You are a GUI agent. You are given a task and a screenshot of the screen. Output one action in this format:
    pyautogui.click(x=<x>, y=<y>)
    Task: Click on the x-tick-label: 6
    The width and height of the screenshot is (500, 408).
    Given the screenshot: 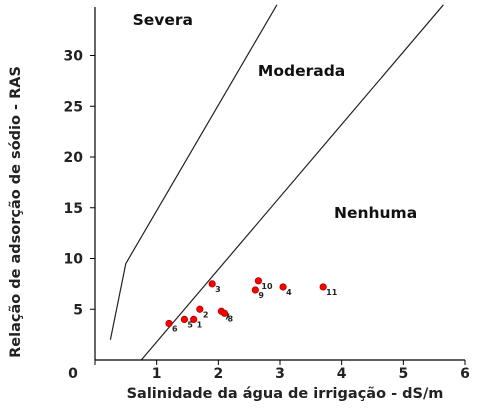 What is the action you would take?
    pyautogui.click(x=465, y=374)
    